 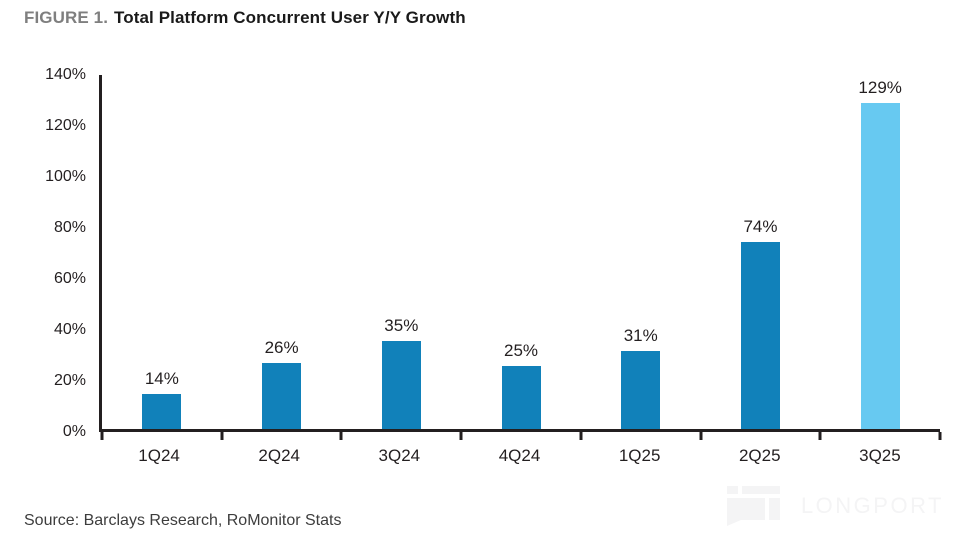 I want to click on bar-column: 74%, so click(x=761, y=252).